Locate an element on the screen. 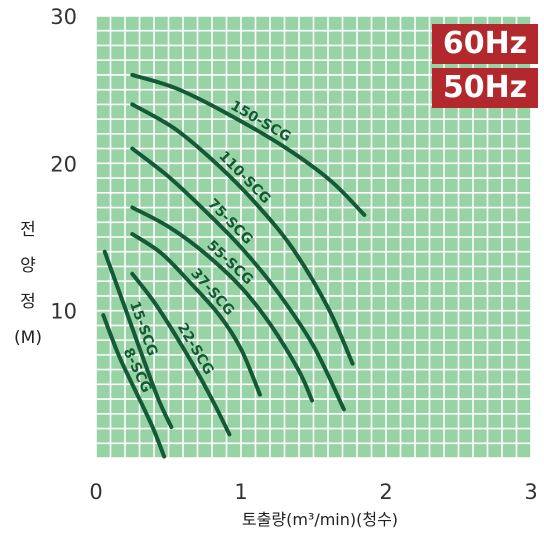  y-tick-label: 10 is located at coordinates (63, 312).